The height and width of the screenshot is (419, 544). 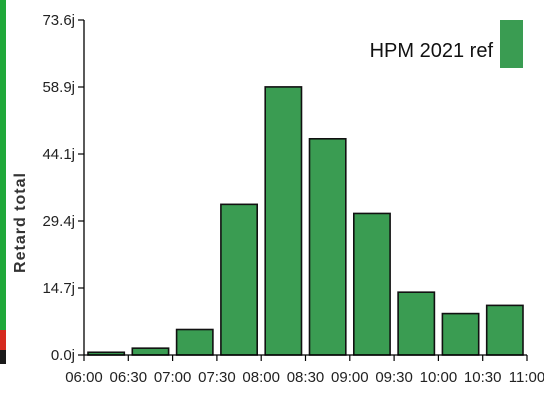 I want to click on x-tick-label: 07:30, so click(x=217, y=377).